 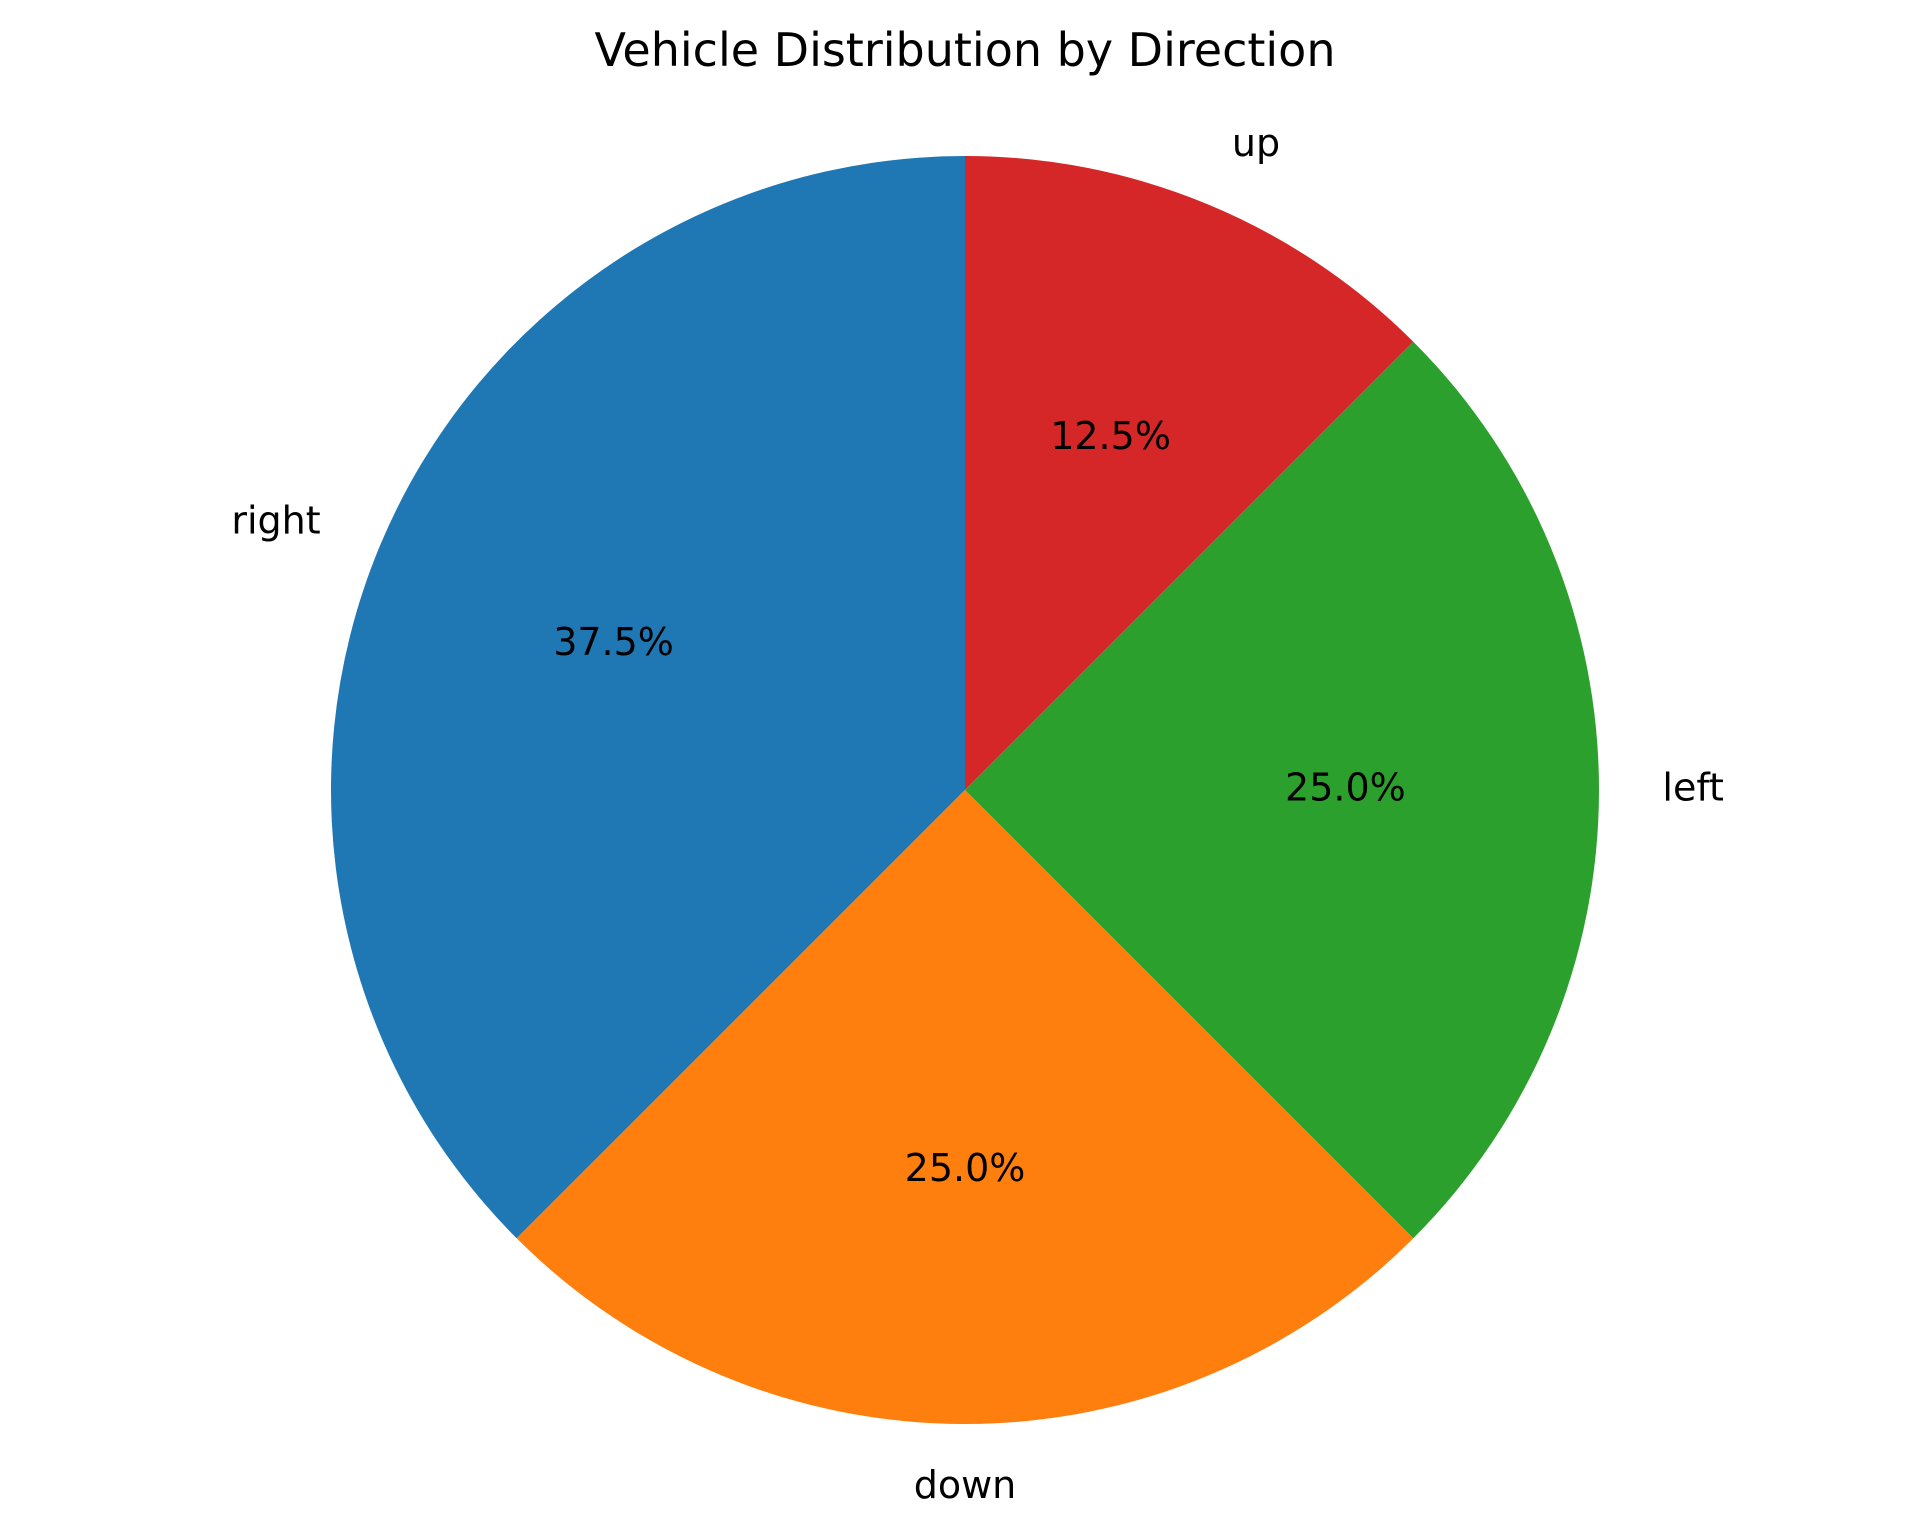 What do you see at coordinates (965, 50) in the screenshot?
I see `chart-title: Vehicle Distribution by Direction` at bounding box center [965, 50].